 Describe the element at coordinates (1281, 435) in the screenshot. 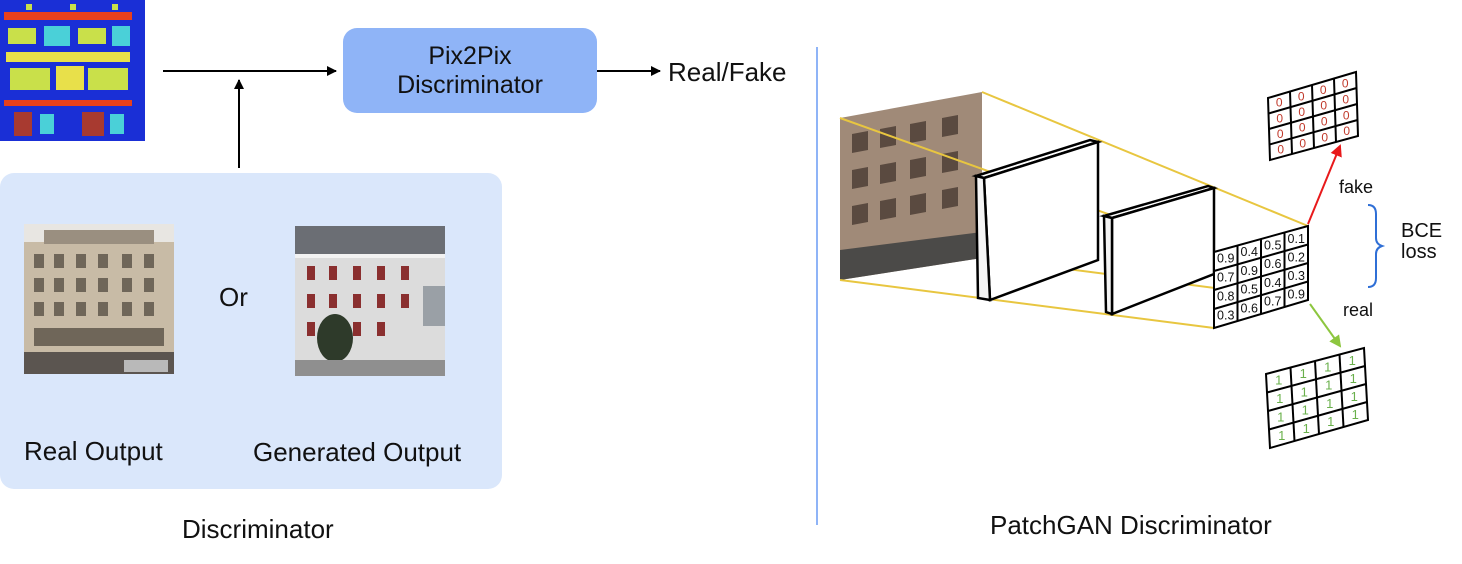

I see `real-digit-3-0: 1` at that location.